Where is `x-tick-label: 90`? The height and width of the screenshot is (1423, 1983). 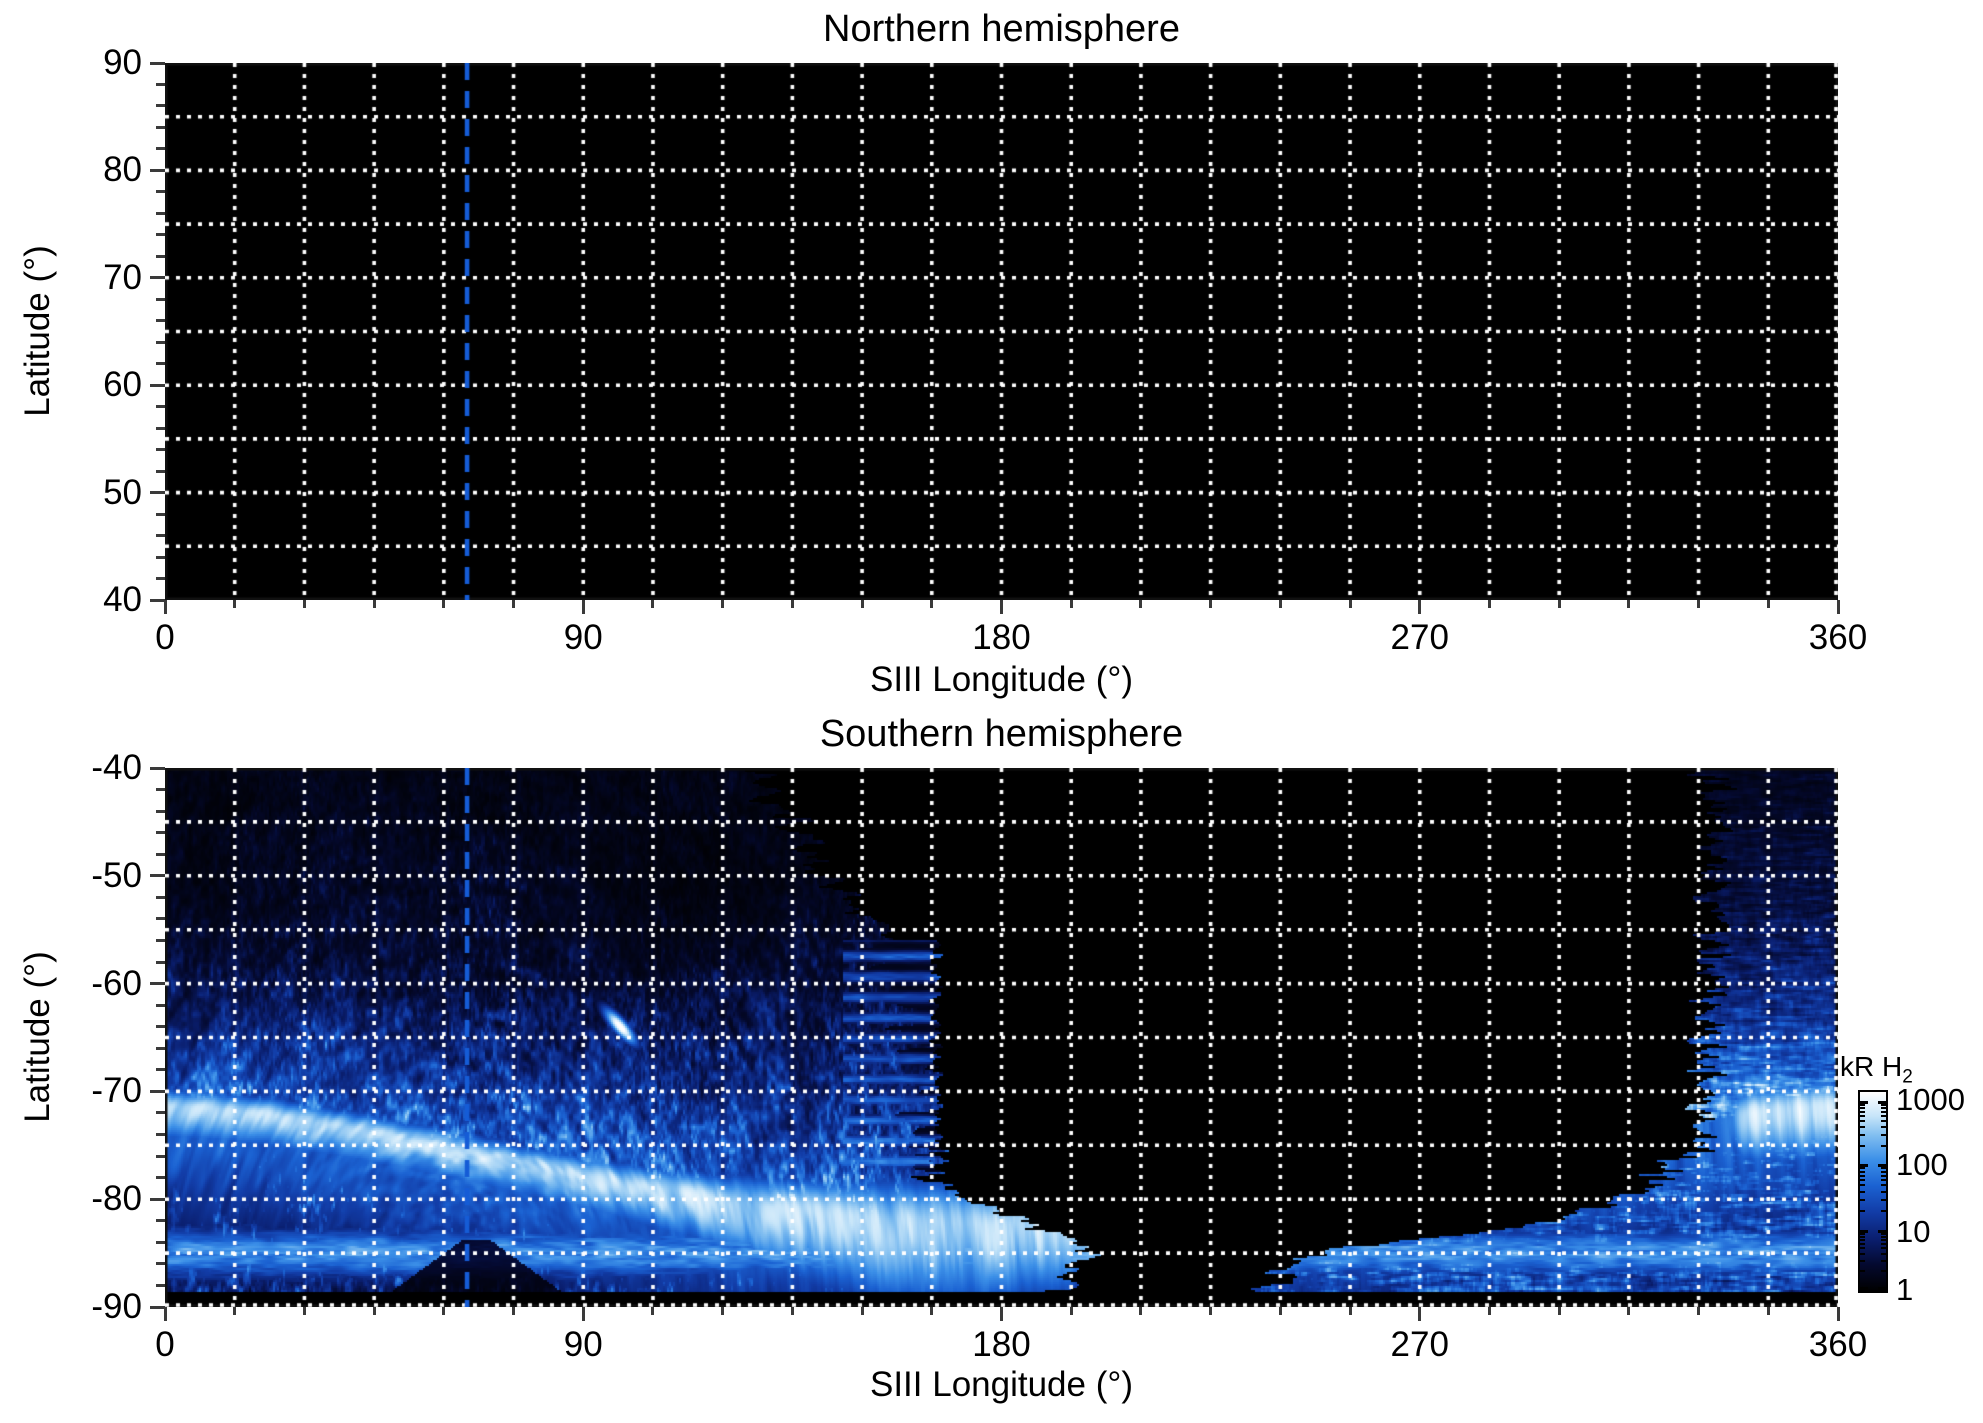
x-tick-label: 90 is located at coordinates (583, 1344).